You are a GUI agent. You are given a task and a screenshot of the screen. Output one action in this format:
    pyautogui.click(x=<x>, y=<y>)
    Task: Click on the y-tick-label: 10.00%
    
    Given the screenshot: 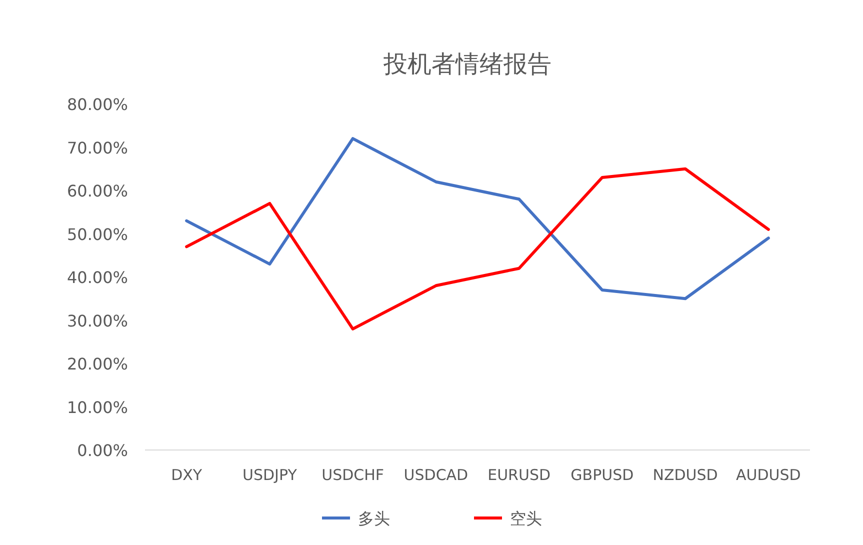 What is the action you would take?
    pyautogui.click(x=97, y=407)
    